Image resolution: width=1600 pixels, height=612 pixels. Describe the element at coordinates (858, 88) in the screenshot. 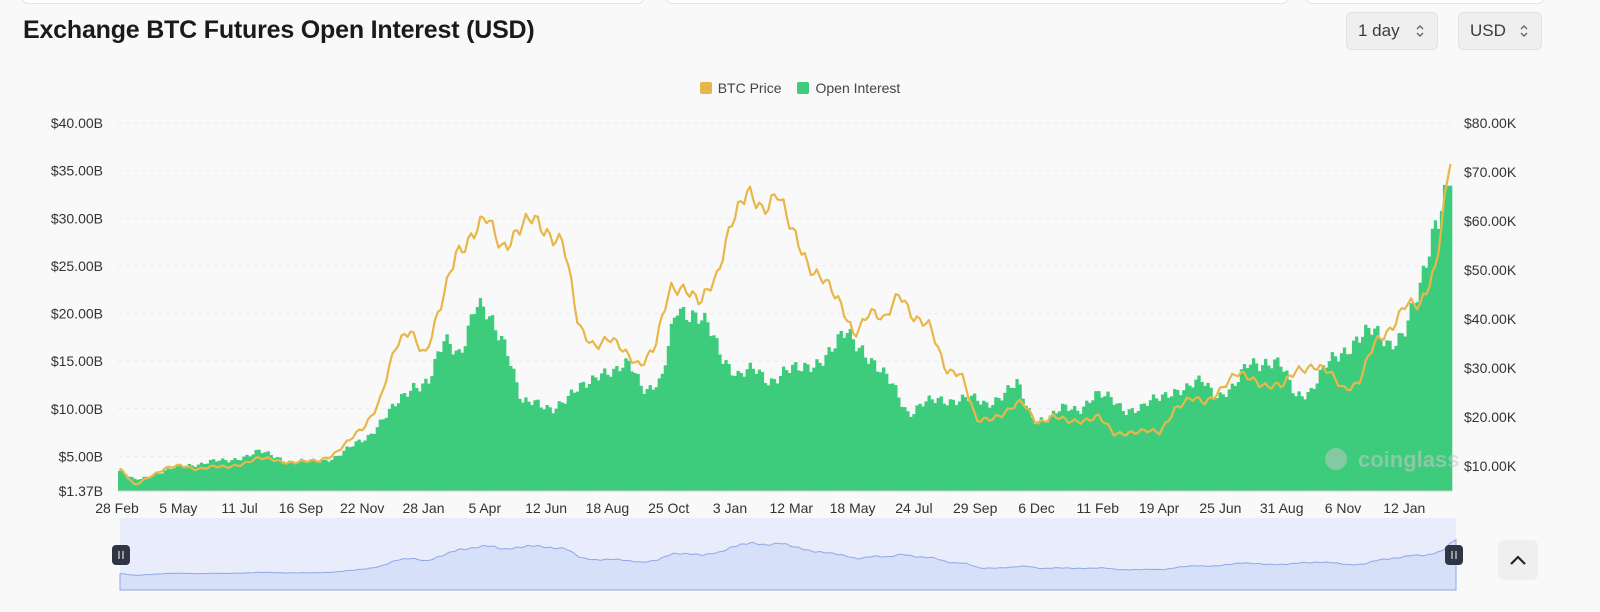

I see `legend-label-open-interest: Open Interest` at that location.